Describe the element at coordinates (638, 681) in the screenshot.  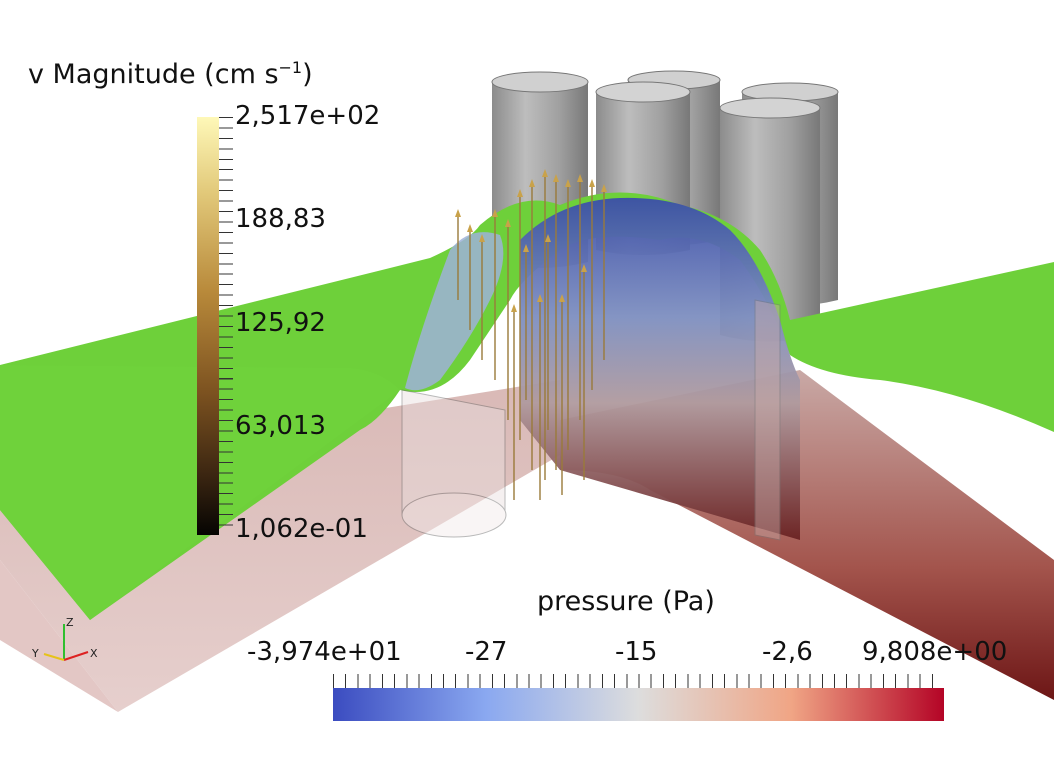
I see `pressure-colorbar-ticks` at that location.